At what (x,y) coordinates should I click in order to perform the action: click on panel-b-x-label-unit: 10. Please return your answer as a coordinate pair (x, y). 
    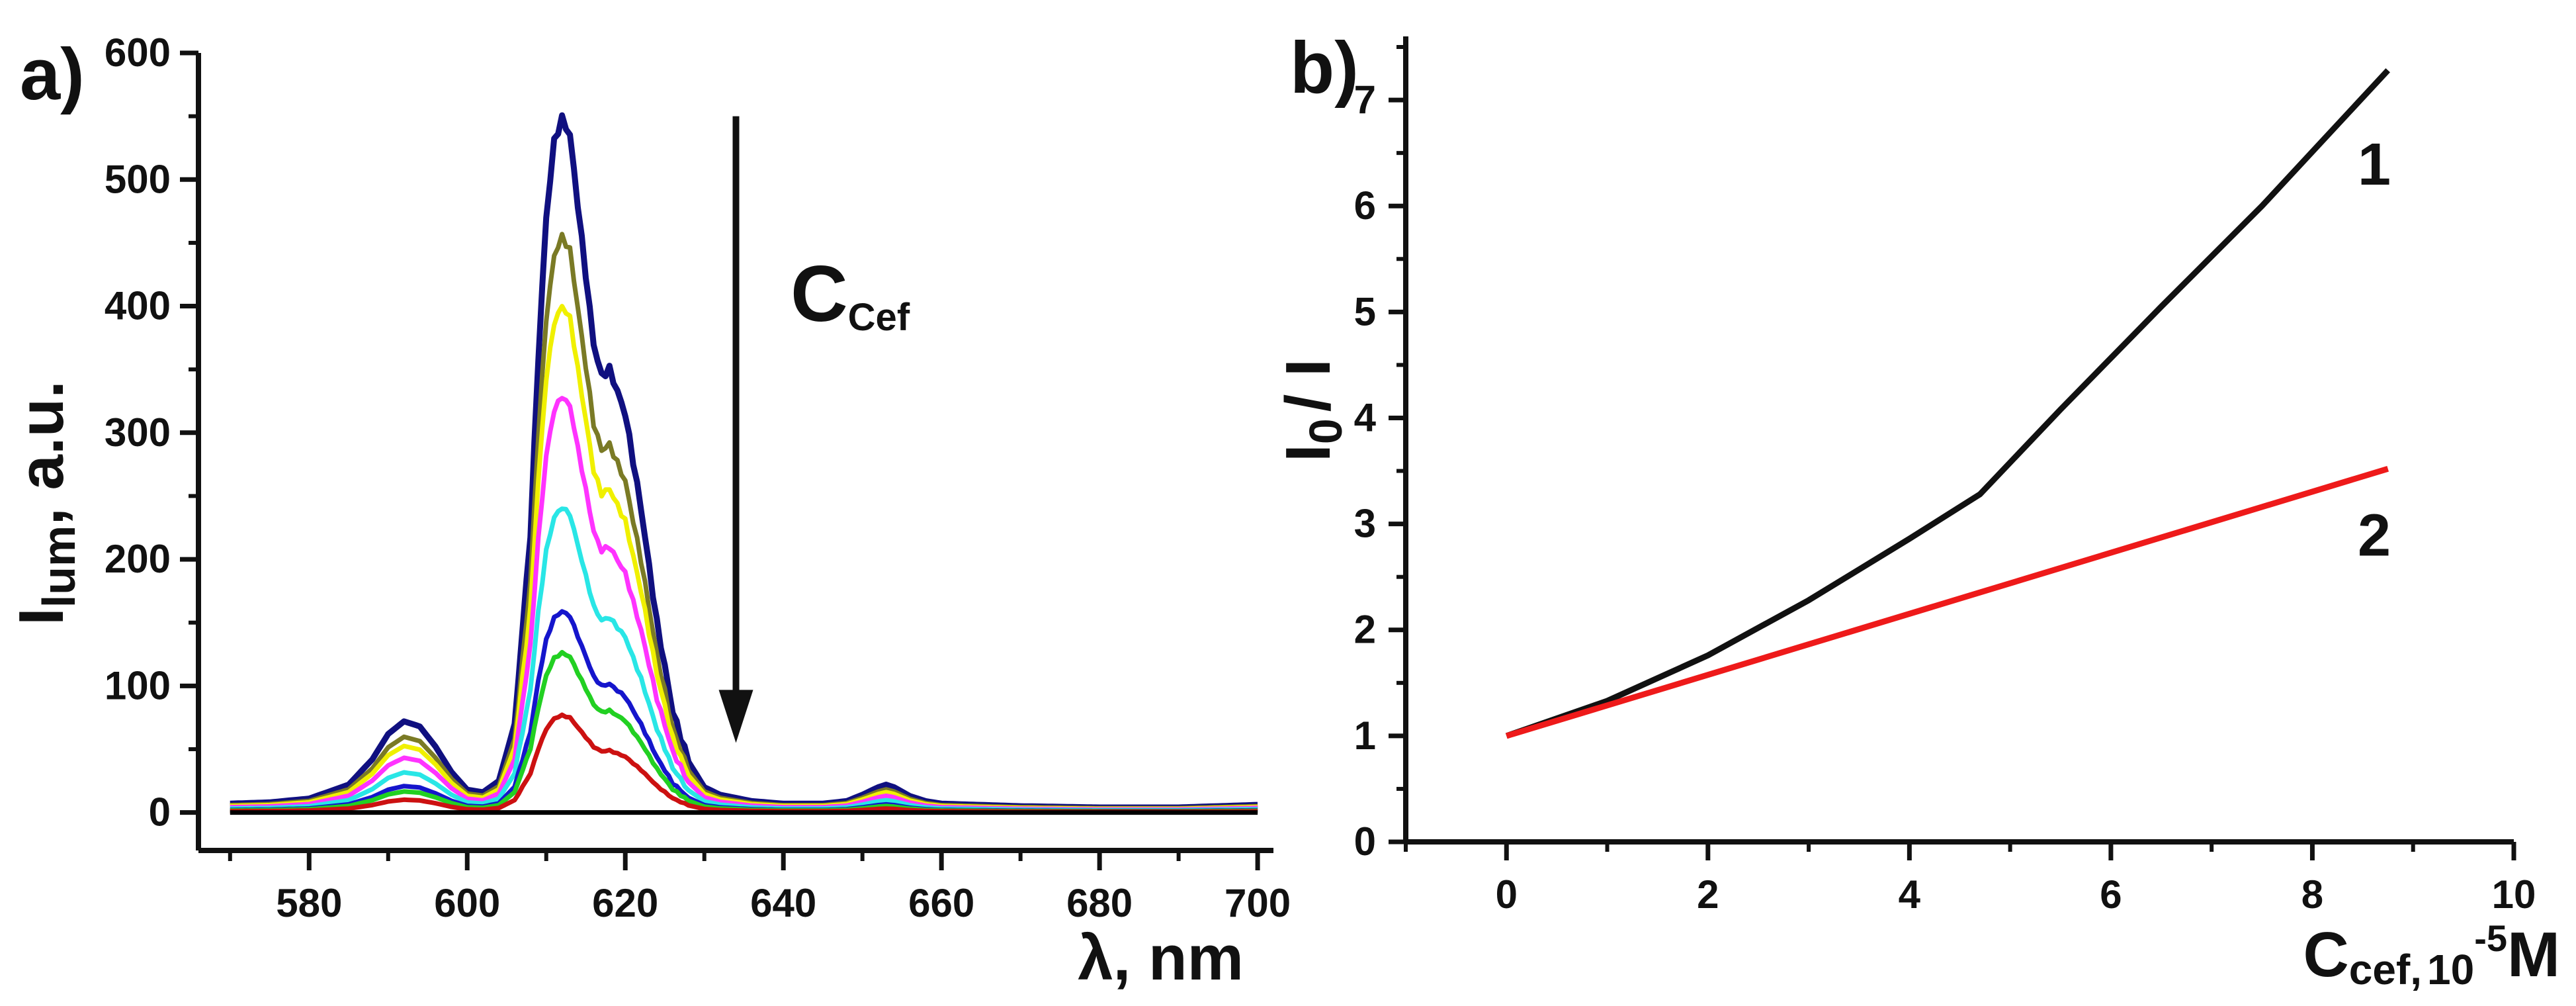
    Looking at the image, I should click on (2450, 969).